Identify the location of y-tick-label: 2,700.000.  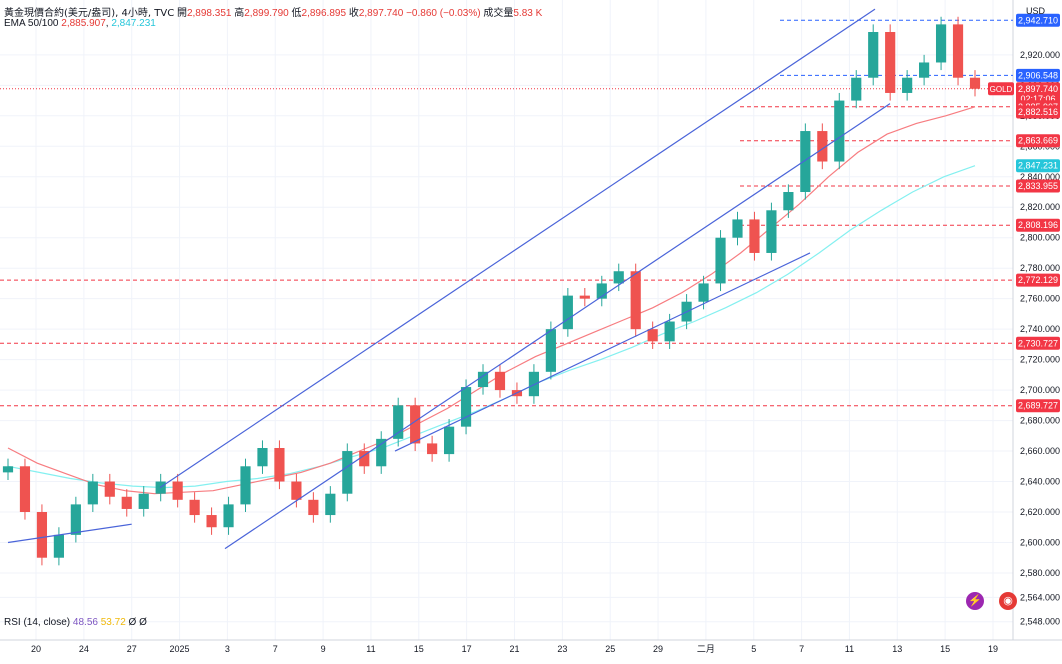
(1040, 390).